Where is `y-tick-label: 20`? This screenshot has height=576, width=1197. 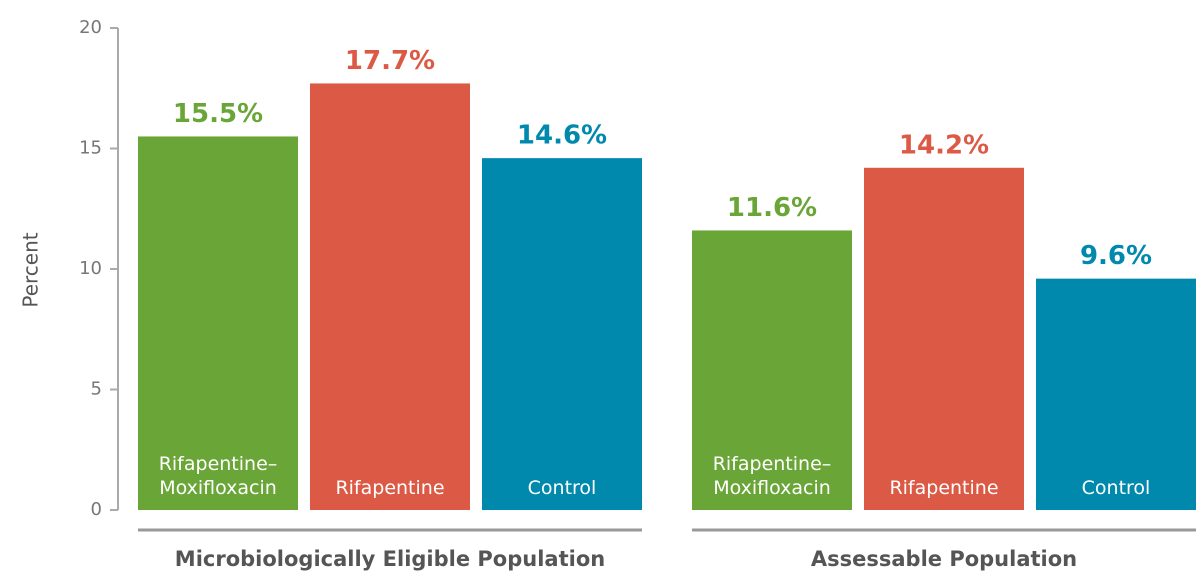 y-tick-label: 20 is located at coordinates (90, 27).